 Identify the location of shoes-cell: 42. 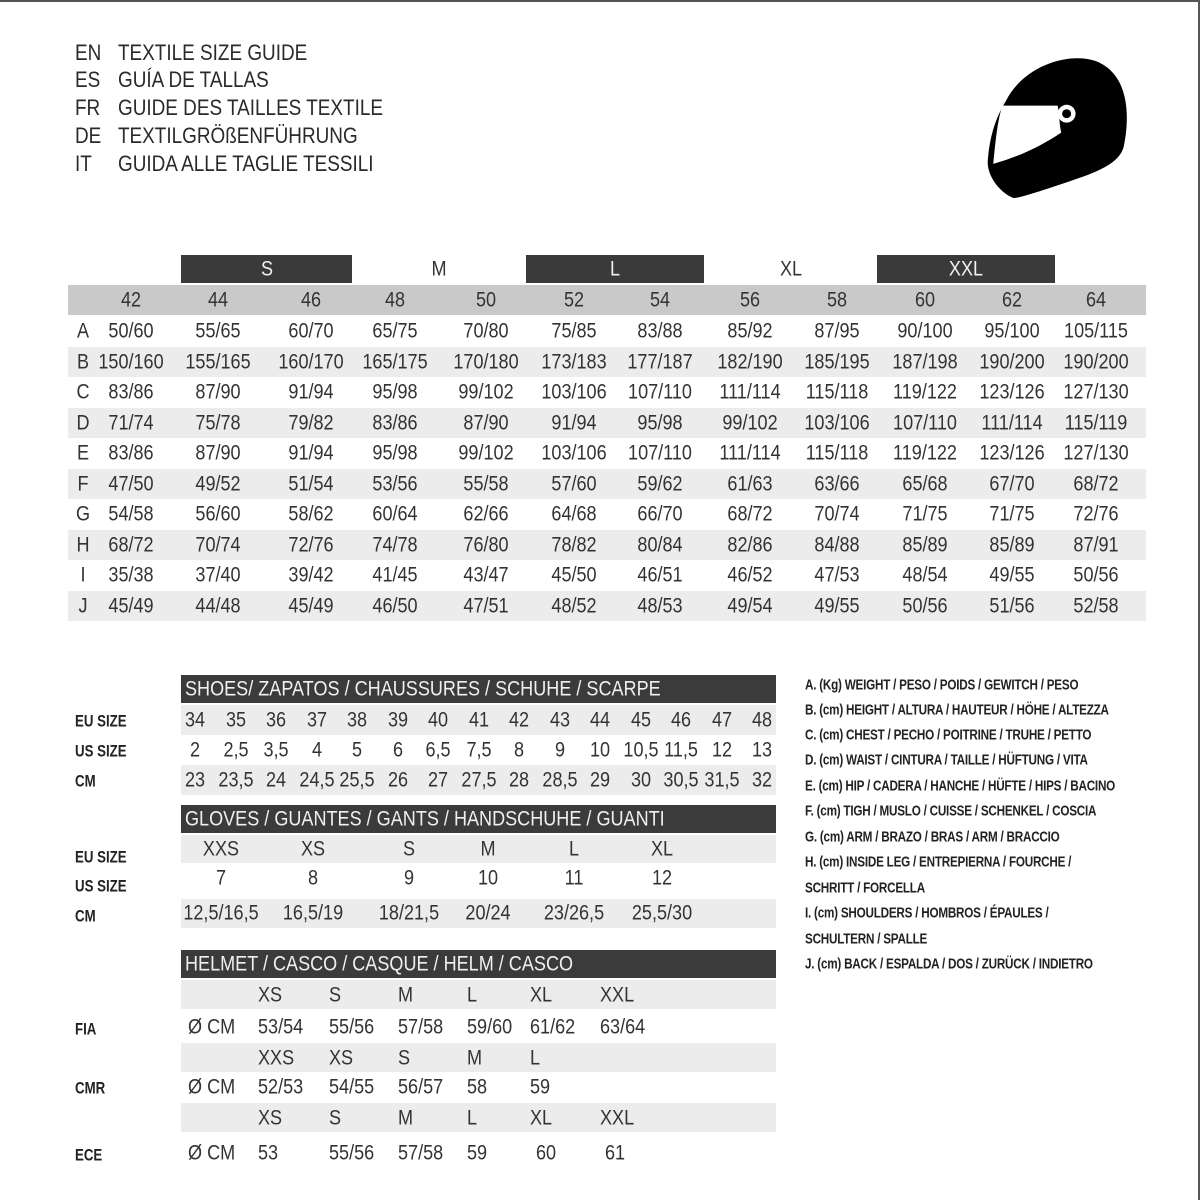
(519, 720).